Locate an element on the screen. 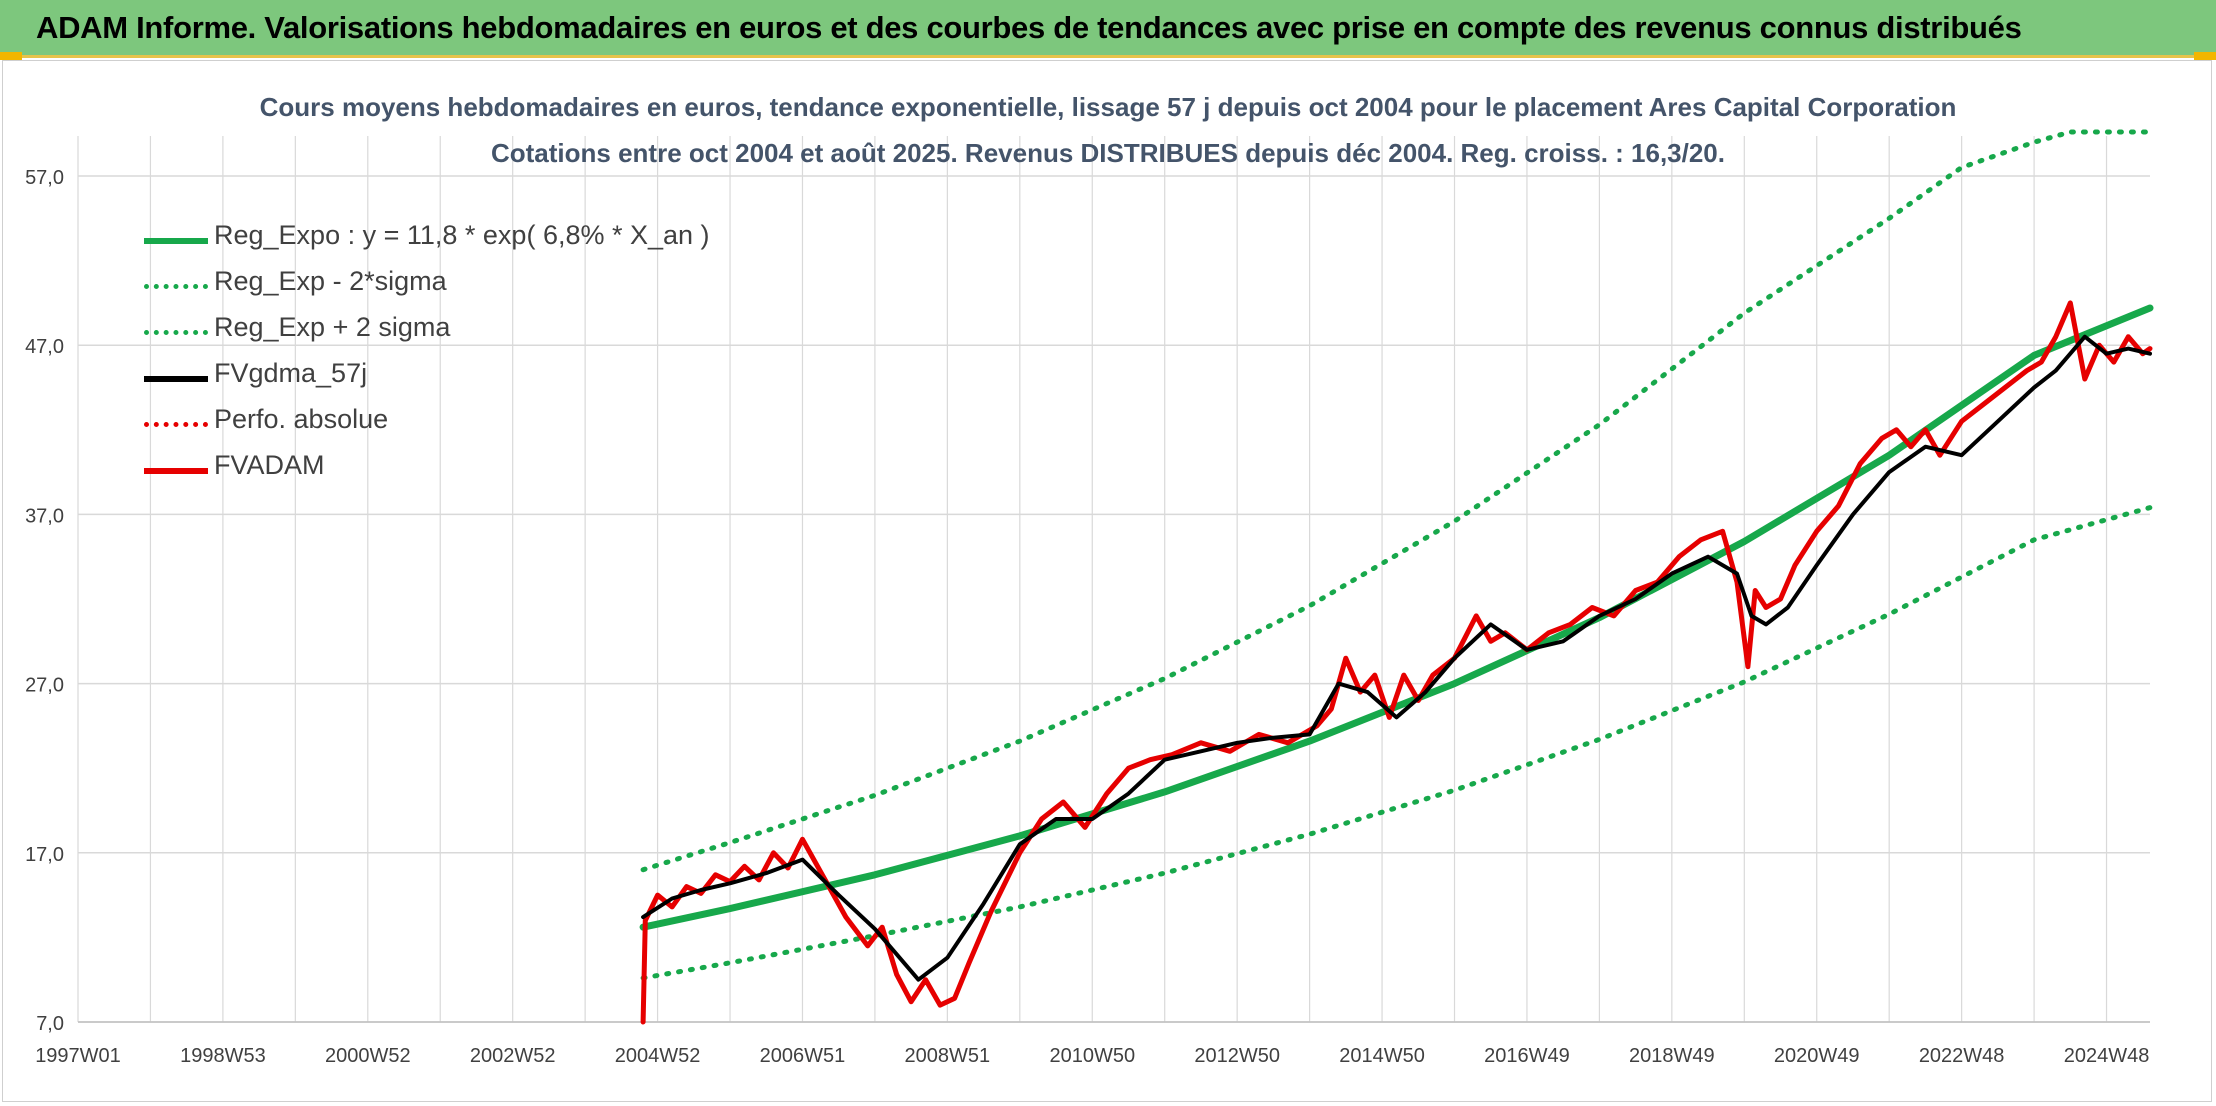 Image resolution: width=2216 pixels, height=1106 pixels. y-tick-label: 57,0 is located at coordinates (44, 178).